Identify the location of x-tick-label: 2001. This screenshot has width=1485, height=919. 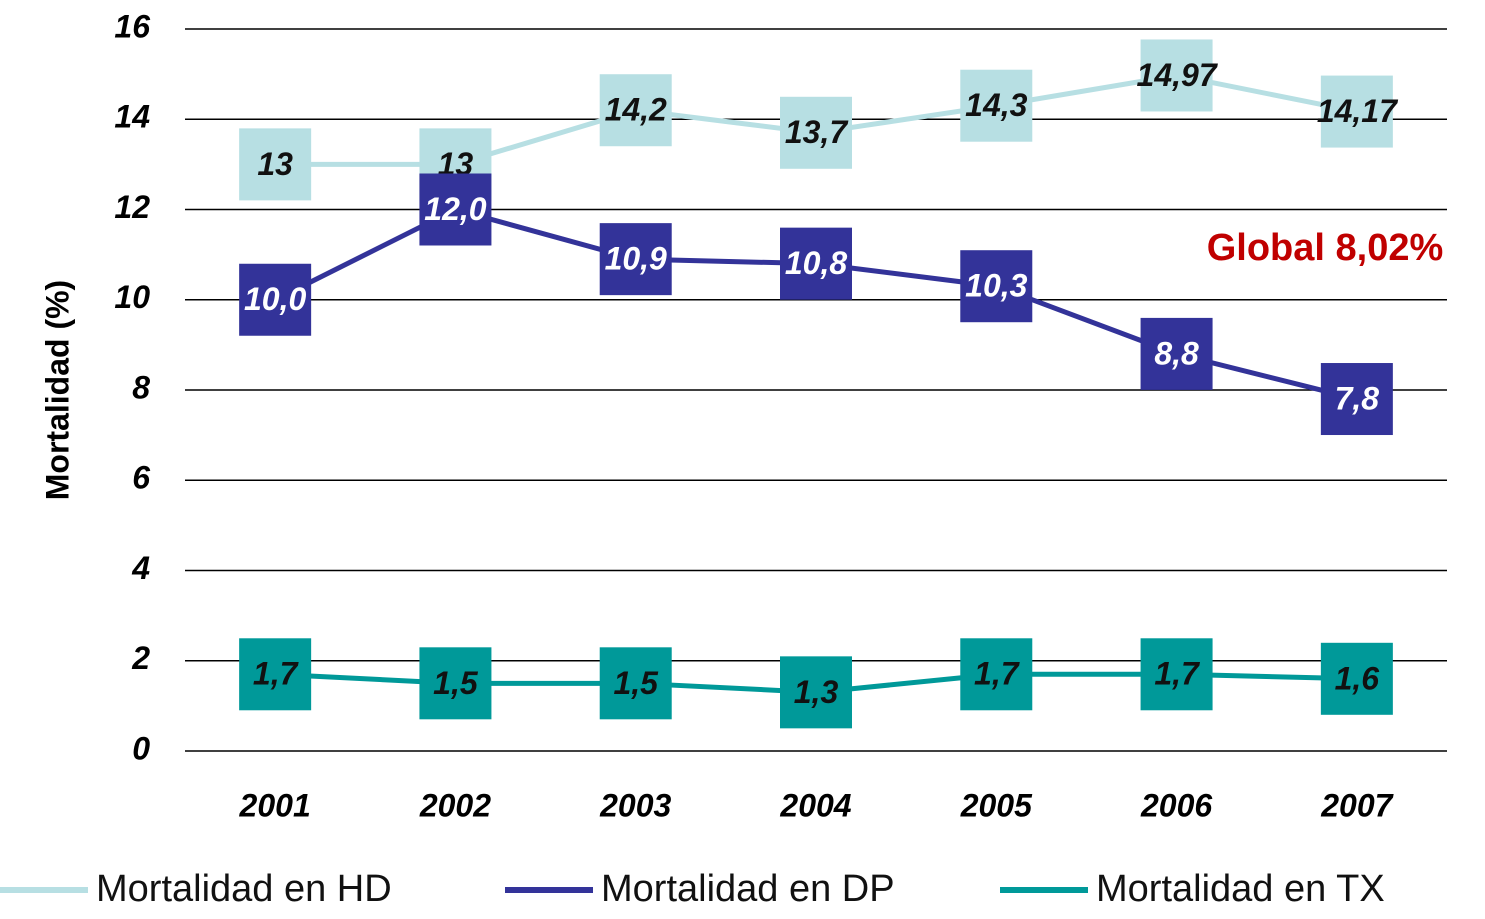
(275, 805).